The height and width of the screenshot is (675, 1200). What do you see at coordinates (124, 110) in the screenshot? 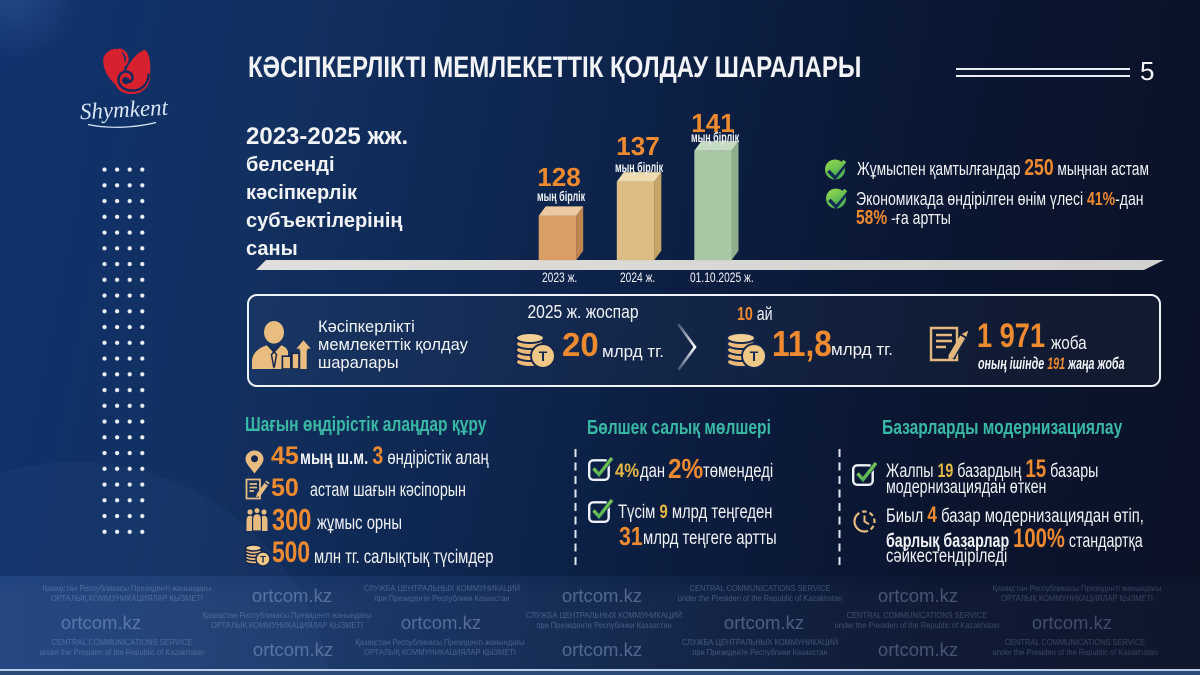
I see `svg-text: Shymkent` at bounding box center [124, 110].